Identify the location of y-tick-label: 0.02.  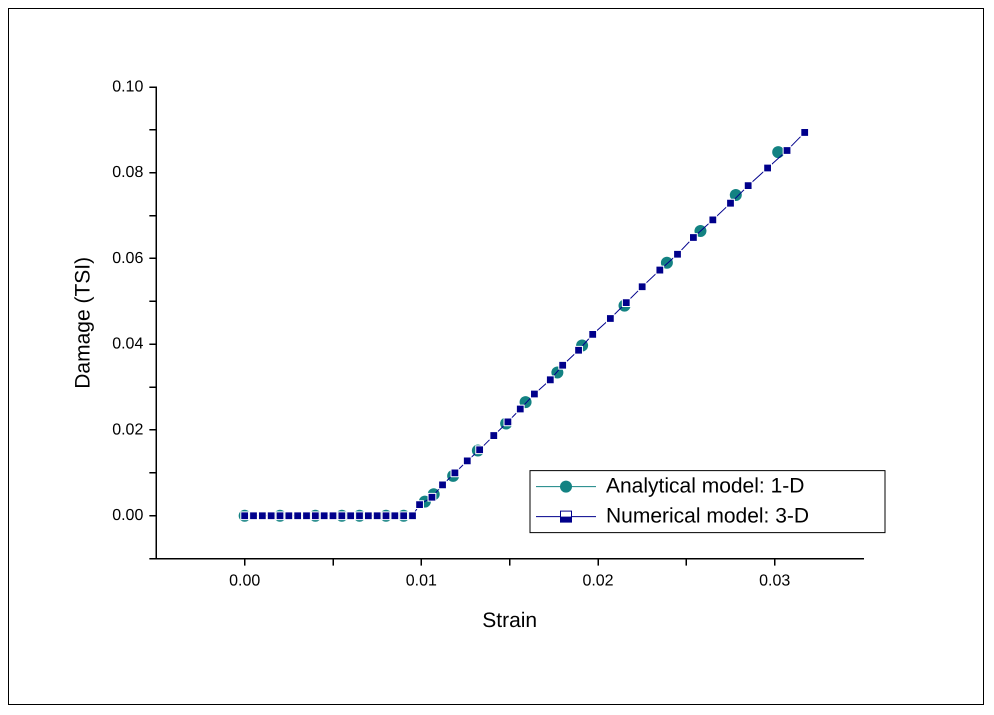
(128, 429).